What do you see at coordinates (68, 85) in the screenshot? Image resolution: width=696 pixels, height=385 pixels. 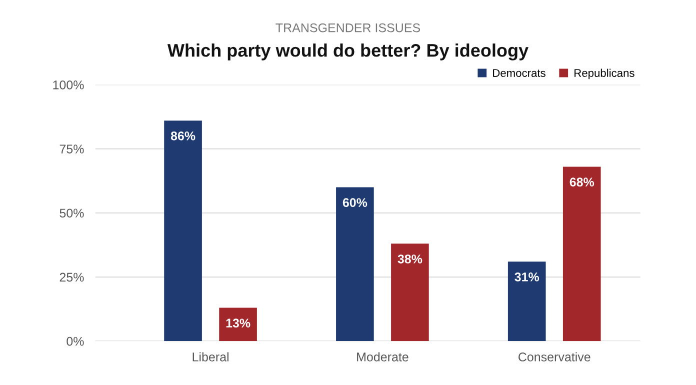 I see `y-tick-label: 100%` at bounding box center [68, 85].